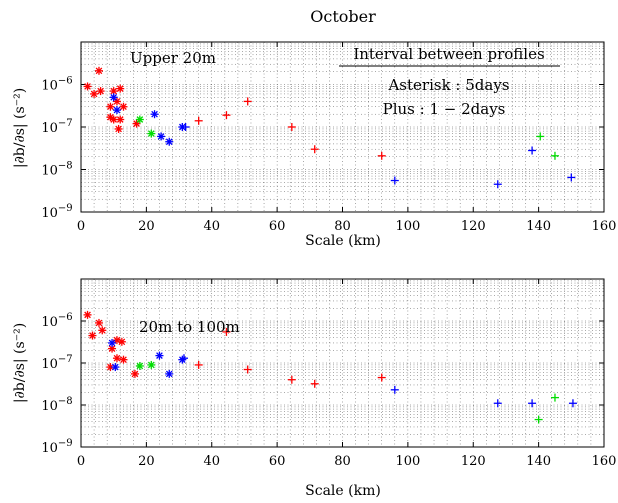  Describe the element at coordinates (444, 109) in the screenshot. I see `plus-note: Plus : 1 − 2days` at that location.